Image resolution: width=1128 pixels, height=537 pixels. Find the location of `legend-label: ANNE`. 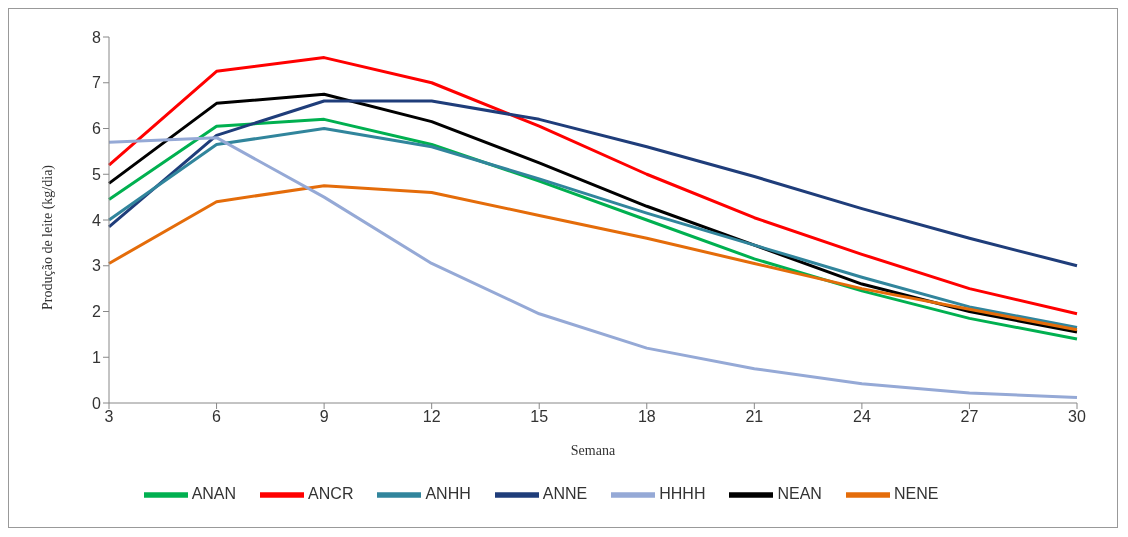

legend-label: ANNE is located at coordinates (565, 494).